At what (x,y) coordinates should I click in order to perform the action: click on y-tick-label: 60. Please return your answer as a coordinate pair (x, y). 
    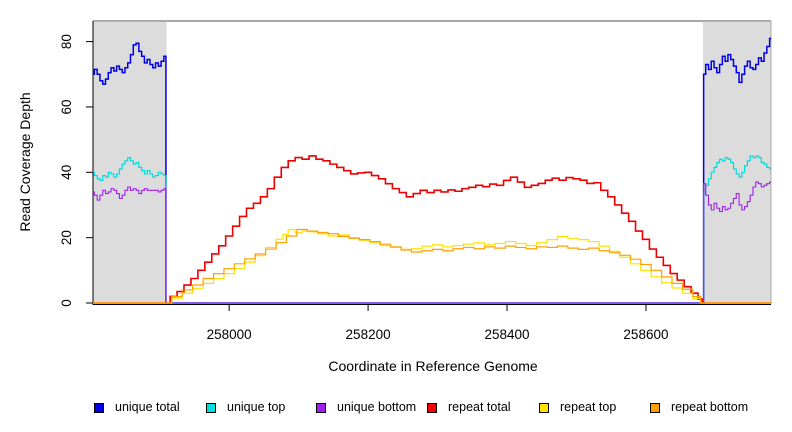
    Looking at the image, I should click on (66, 106).